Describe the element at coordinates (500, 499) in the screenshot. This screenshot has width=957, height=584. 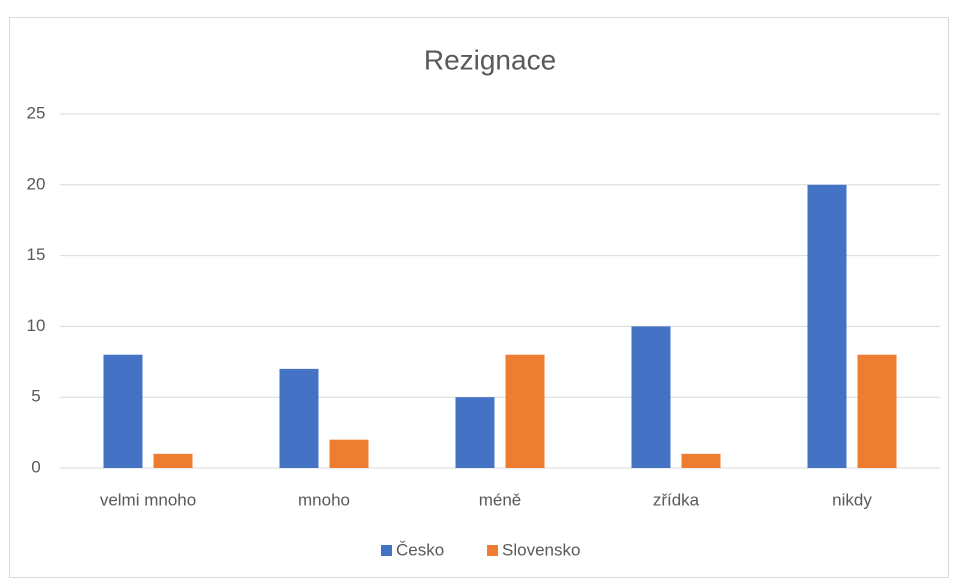
I see `x-tick-label: méně` at that location.